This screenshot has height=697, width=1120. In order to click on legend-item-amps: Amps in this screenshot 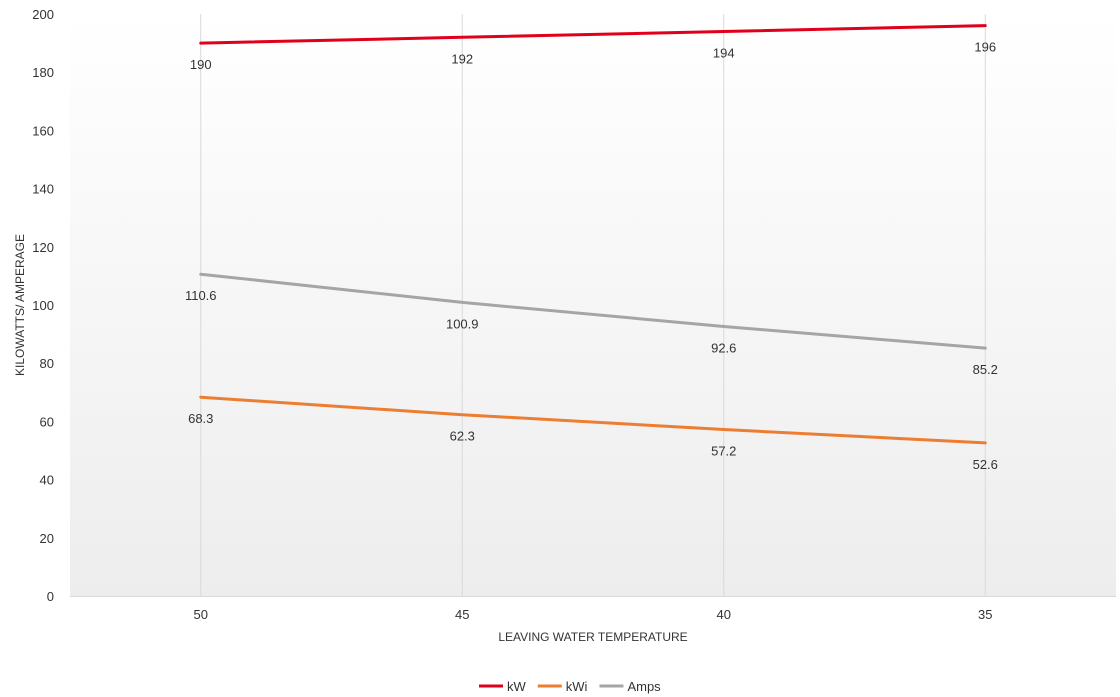, I will do `click(630, 686)`.